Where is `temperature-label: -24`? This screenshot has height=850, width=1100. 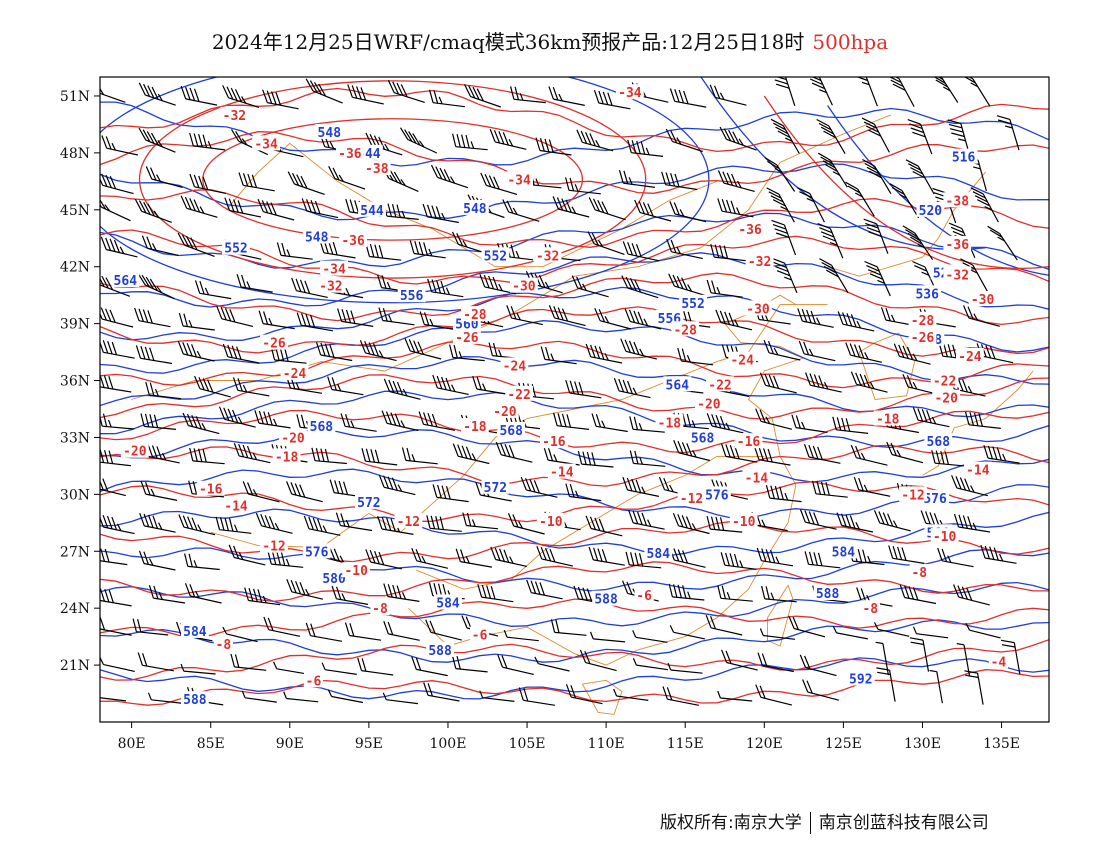
temperature-label: -24 is located at coordinates (514, 365).